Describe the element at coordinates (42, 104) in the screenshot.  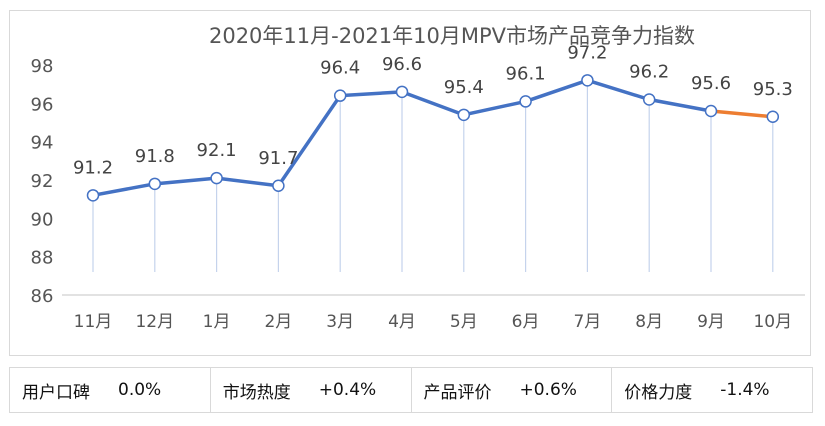
I see `y-tick-label: 96` at that location.